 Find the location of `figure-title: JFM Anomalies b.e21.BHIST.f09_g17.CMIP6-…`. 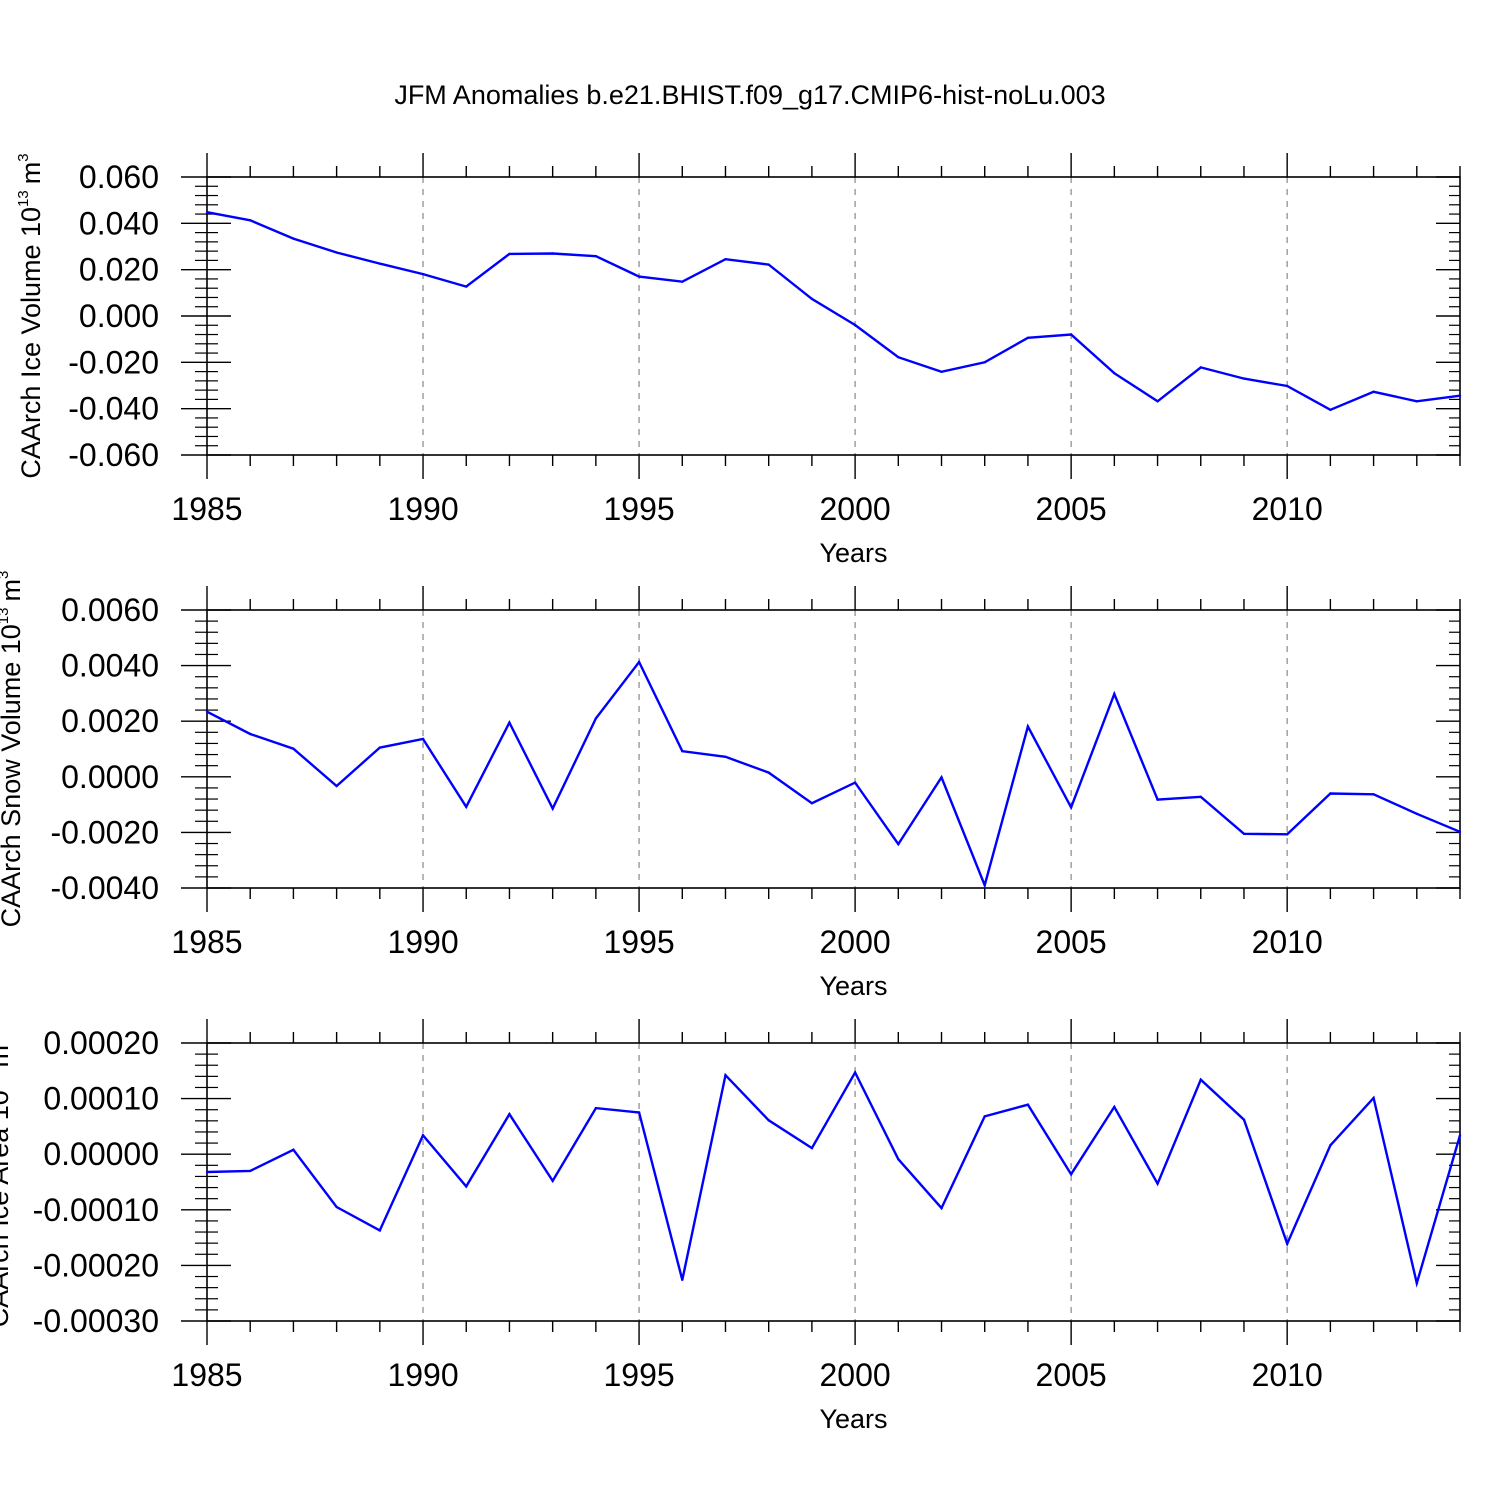

figure-title: JFM Anomalies b.e21.BHIST.f09_g17.CMIP6-… is located at coordinates (749, 95).